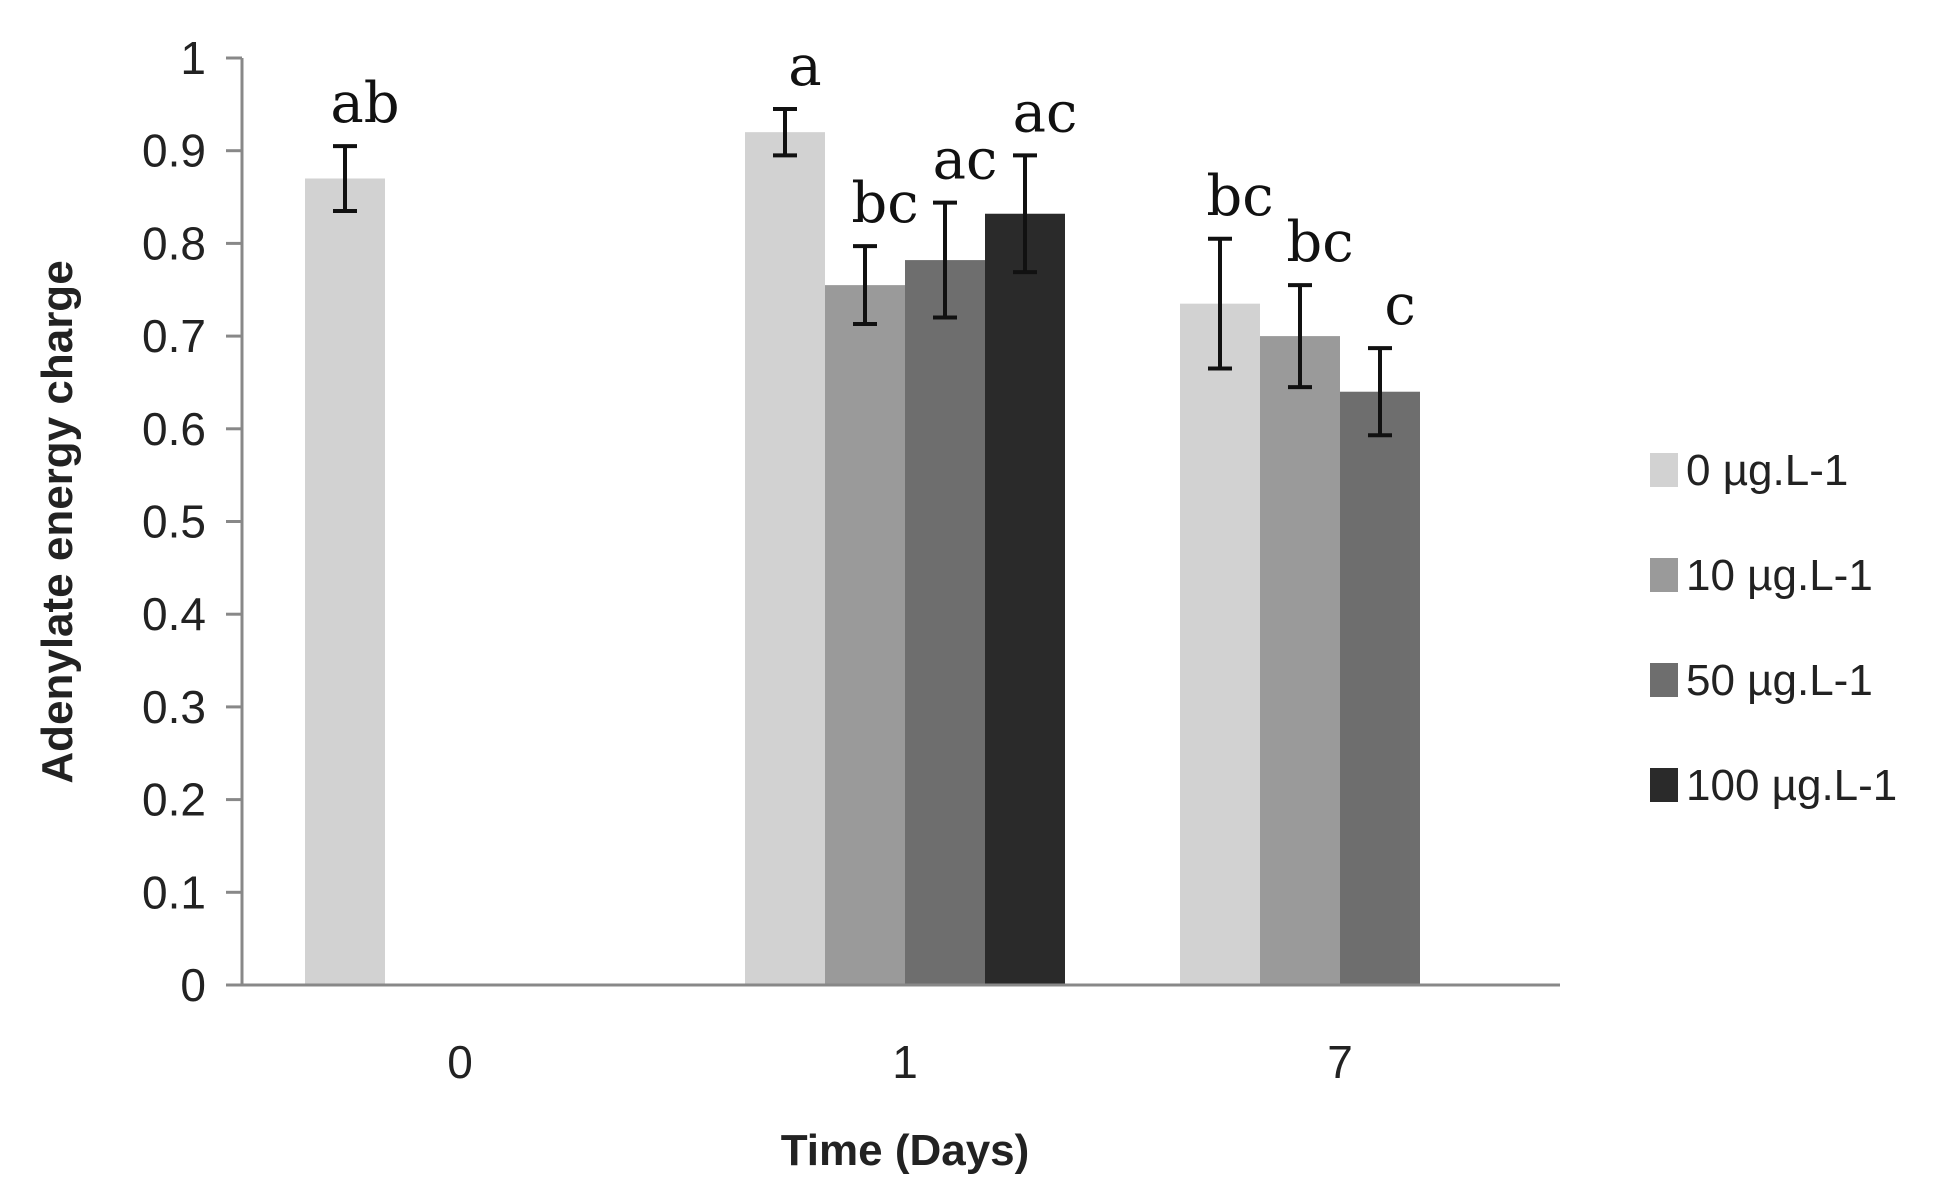 The height and width of the screenshot is (1197, 1946). I want to click on y-tick-label: 0.6, so click(174, 429).